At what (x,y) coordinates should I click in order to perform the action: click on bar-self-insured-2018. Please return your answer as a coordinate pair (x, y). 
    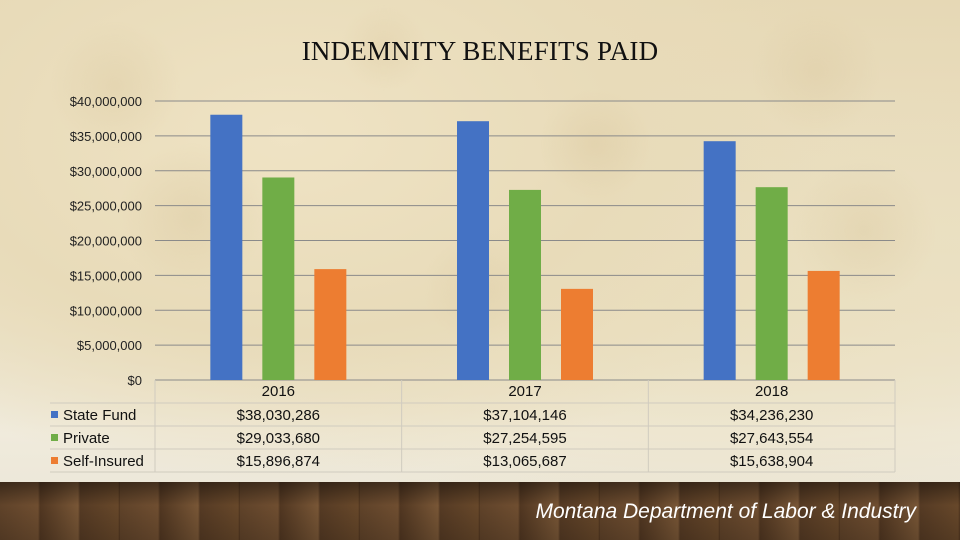
    Looking at the image, I should click on (823, 325).